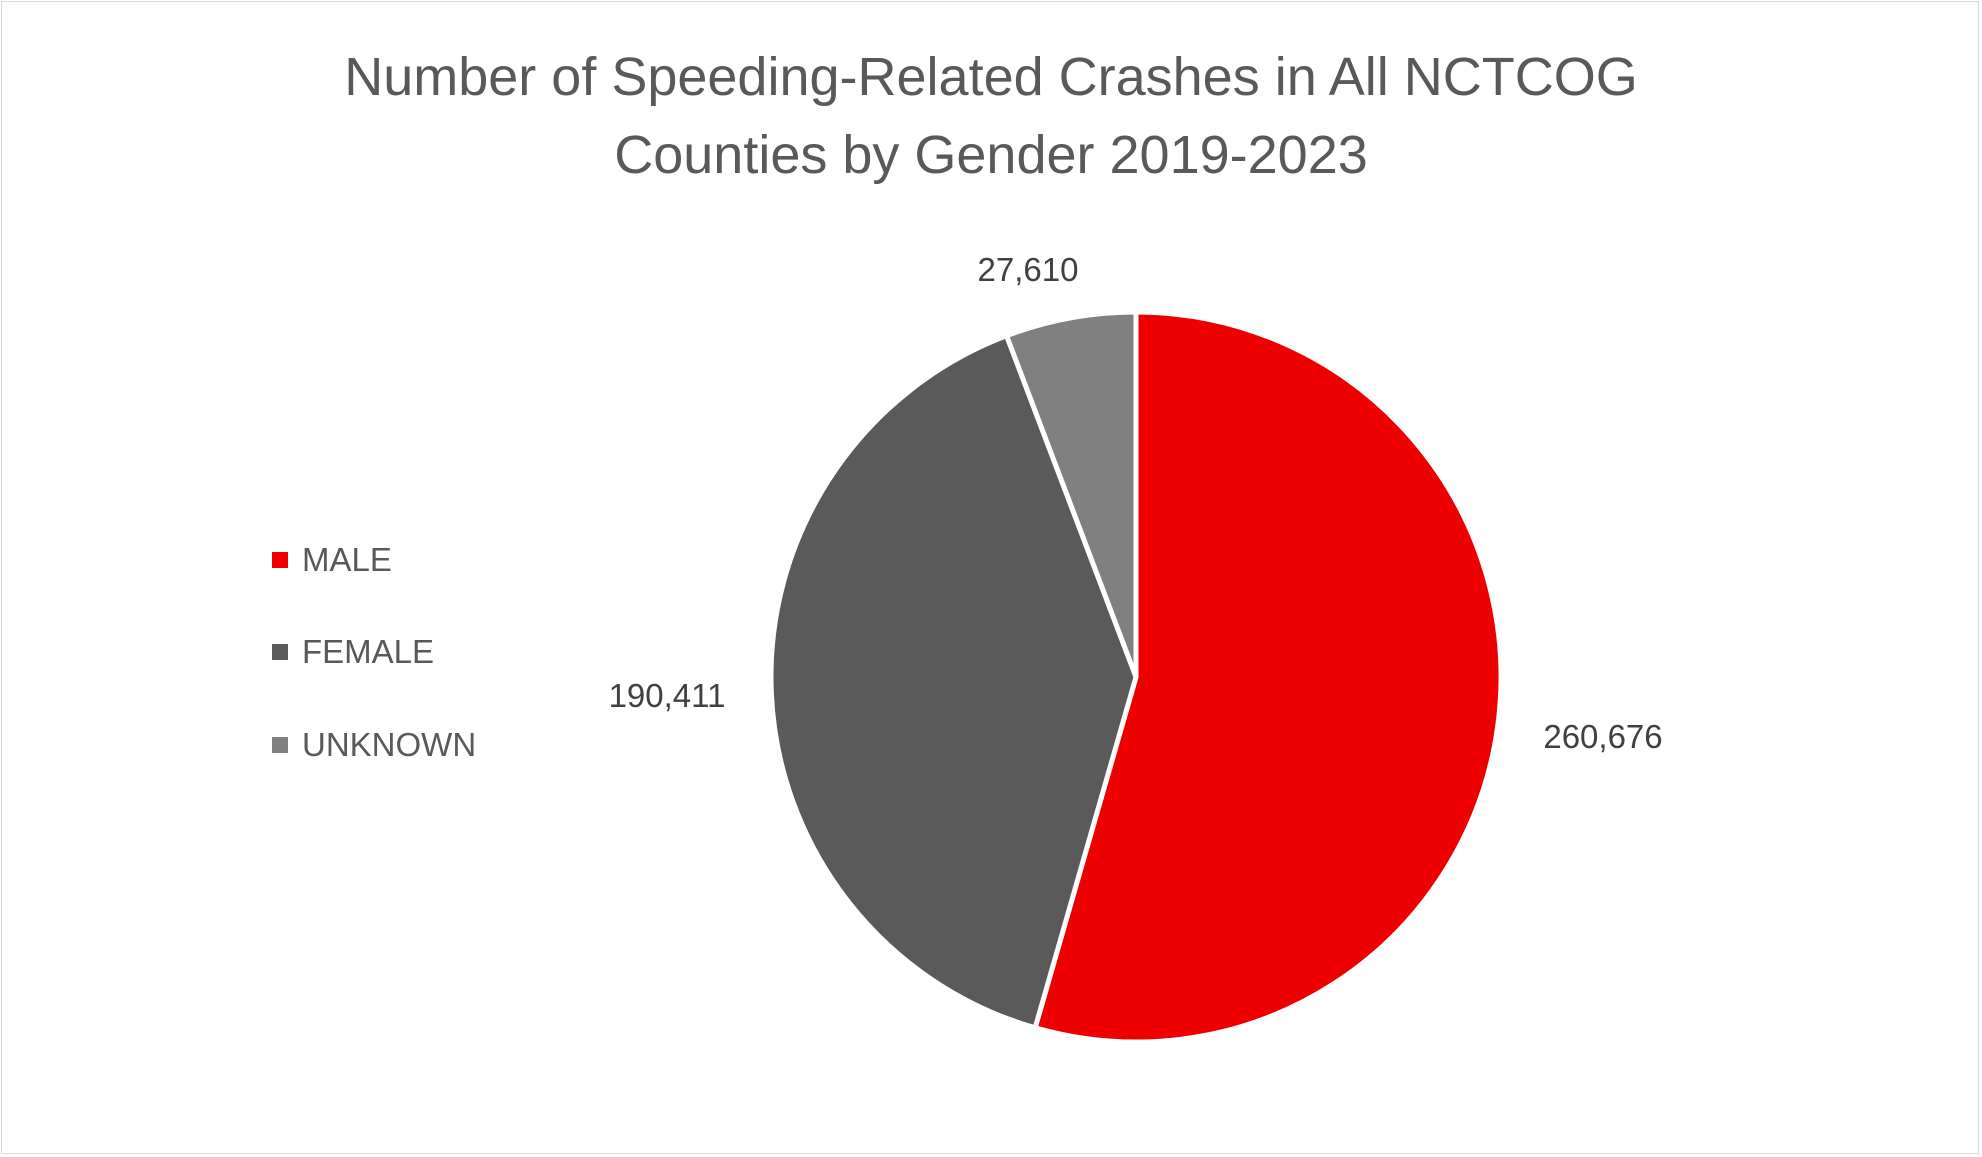 This screenshot has height=1157, width=1982. Describe the element at coordinates (368, 651) in the screenshot. I see `legend-label-female: FEMALE` at that location.